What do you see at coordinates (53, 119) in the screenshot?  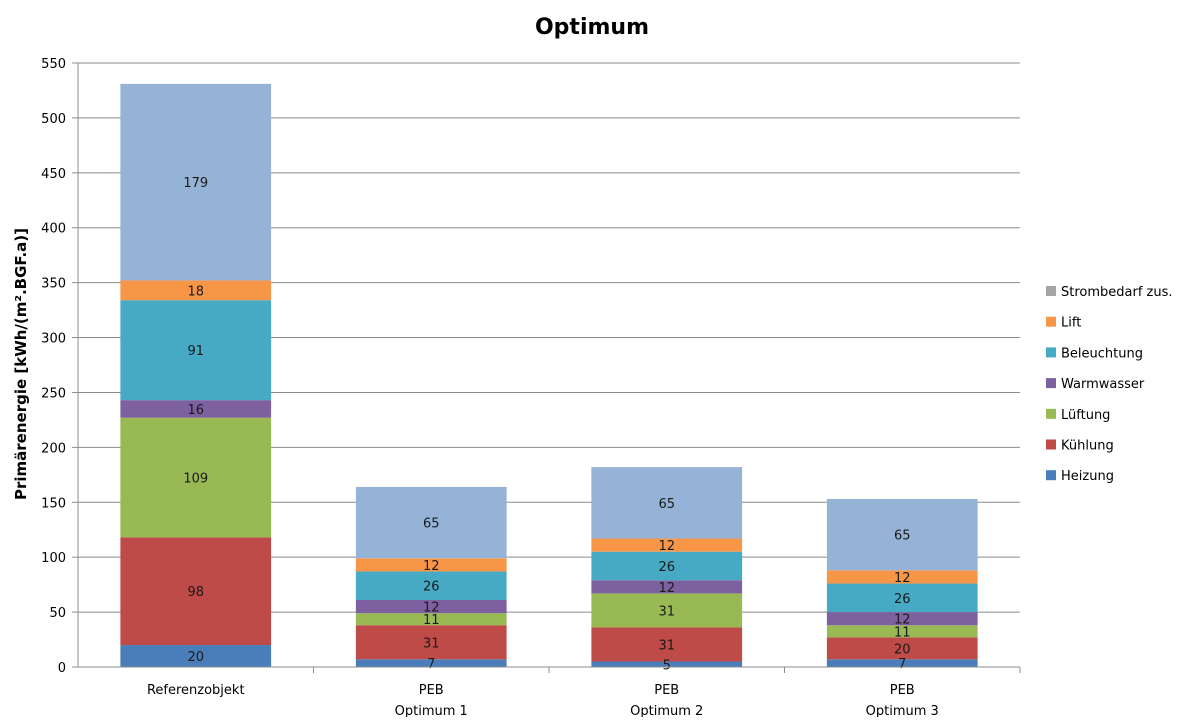 I see `y-tick-label: 500` at bounding box center [53, 119].